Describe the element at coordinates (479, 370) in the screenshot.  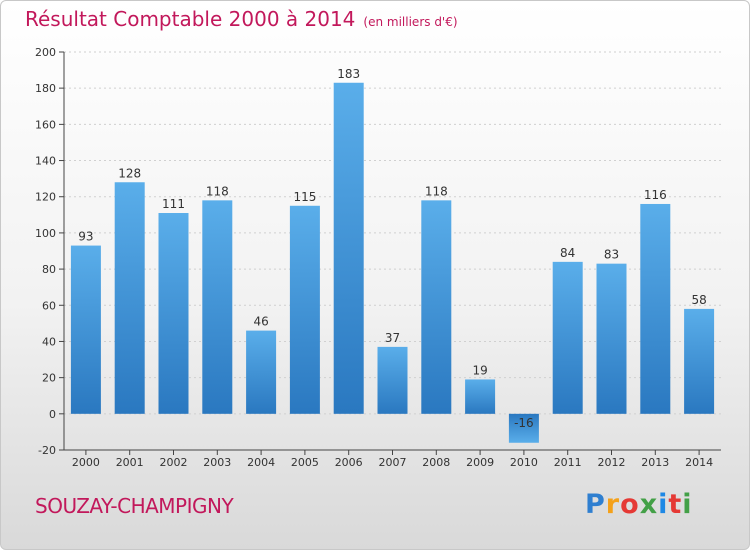
I see `data-label: 19` at that location.